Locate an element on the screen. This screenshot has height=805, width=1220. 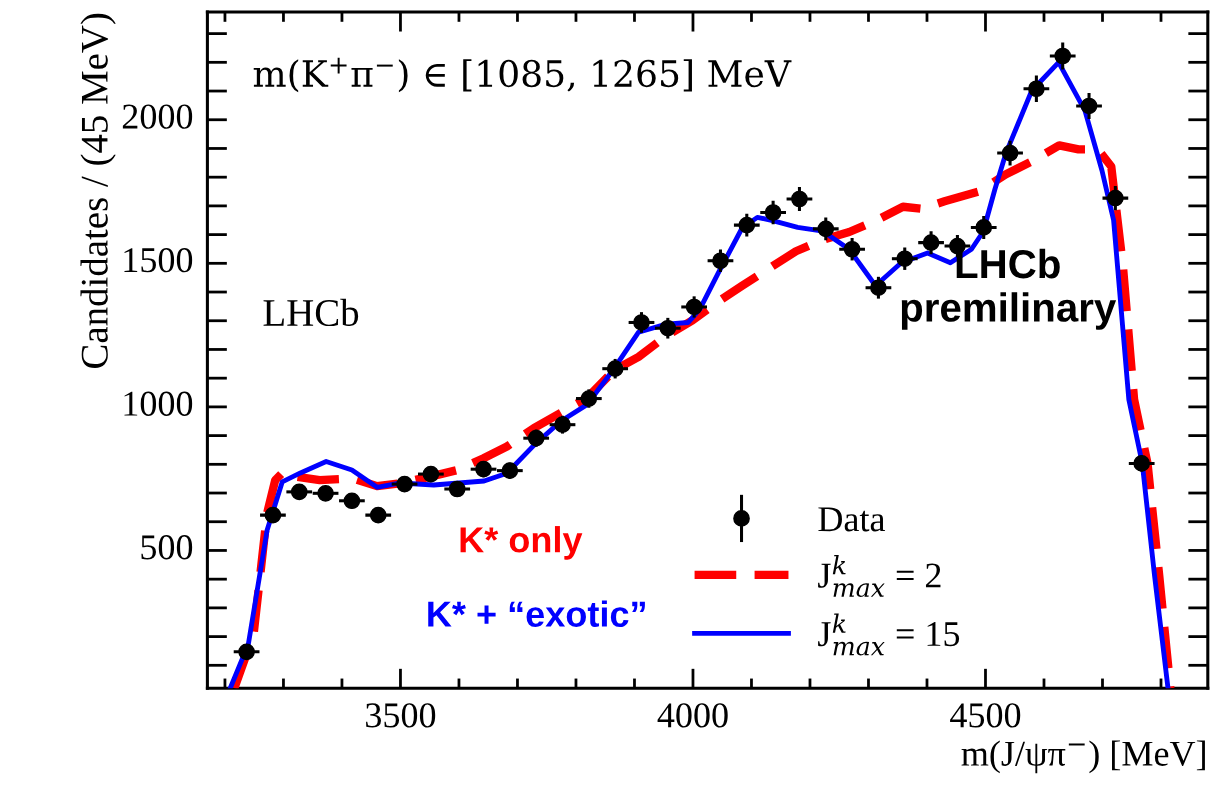
x-axis-title: m(J/ψπ$^{−}$) [MeV] is located at coordinates (1083, 757).